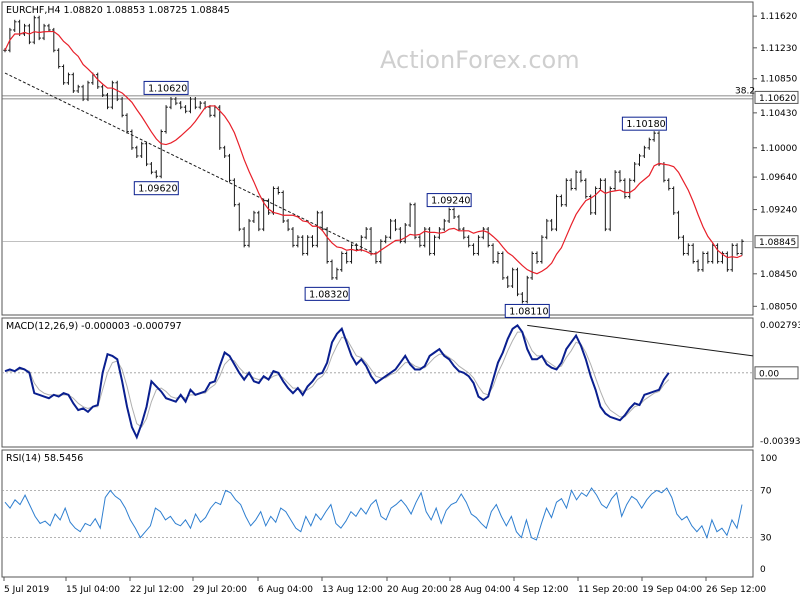  What do you see at coordinates (780, 442) in the screenshot?
I see `macd-y-tick: -0.003938` at bounding box center [780, 442].